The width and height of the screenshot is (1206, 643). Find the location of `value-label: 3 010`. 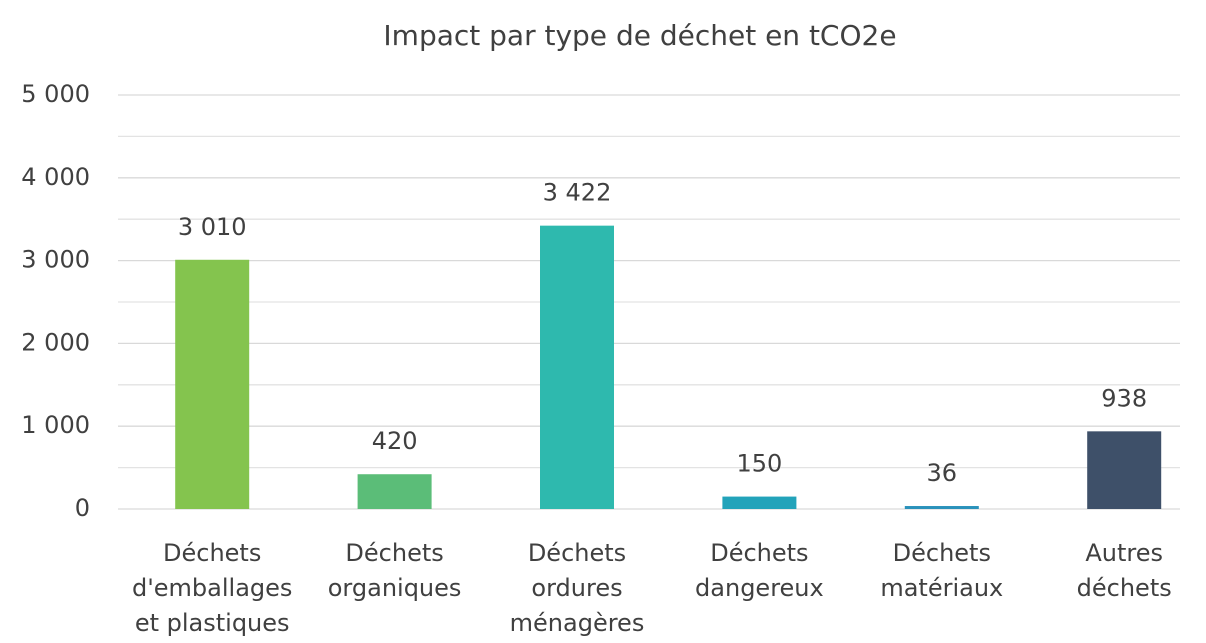

value-label: 3 010 is located at coordinates (212, 227).